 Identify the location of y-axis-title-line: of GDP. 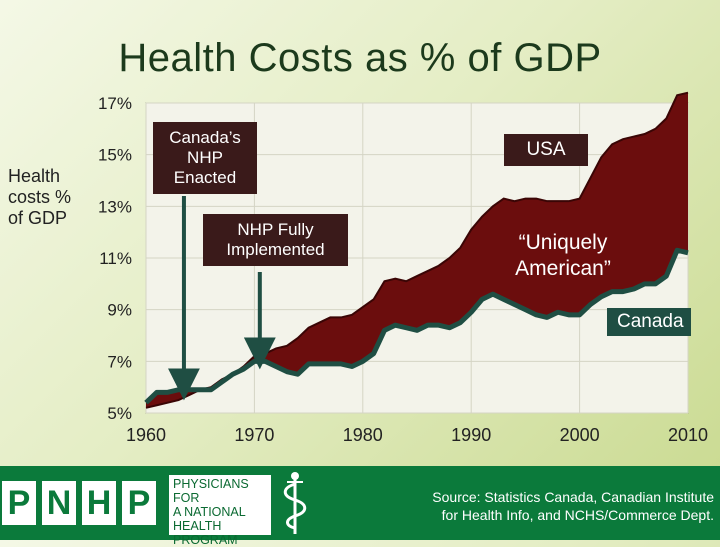
(38, 218).